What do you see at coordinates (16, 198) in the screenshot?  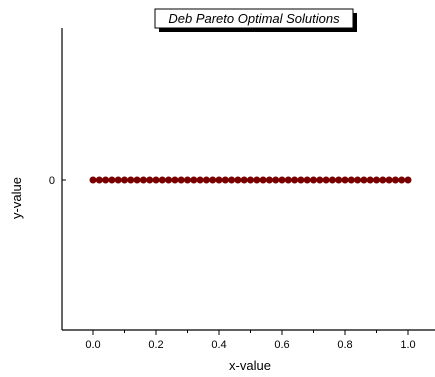 I see `y-axis-title: y-value` at bounding box center [16, 198].